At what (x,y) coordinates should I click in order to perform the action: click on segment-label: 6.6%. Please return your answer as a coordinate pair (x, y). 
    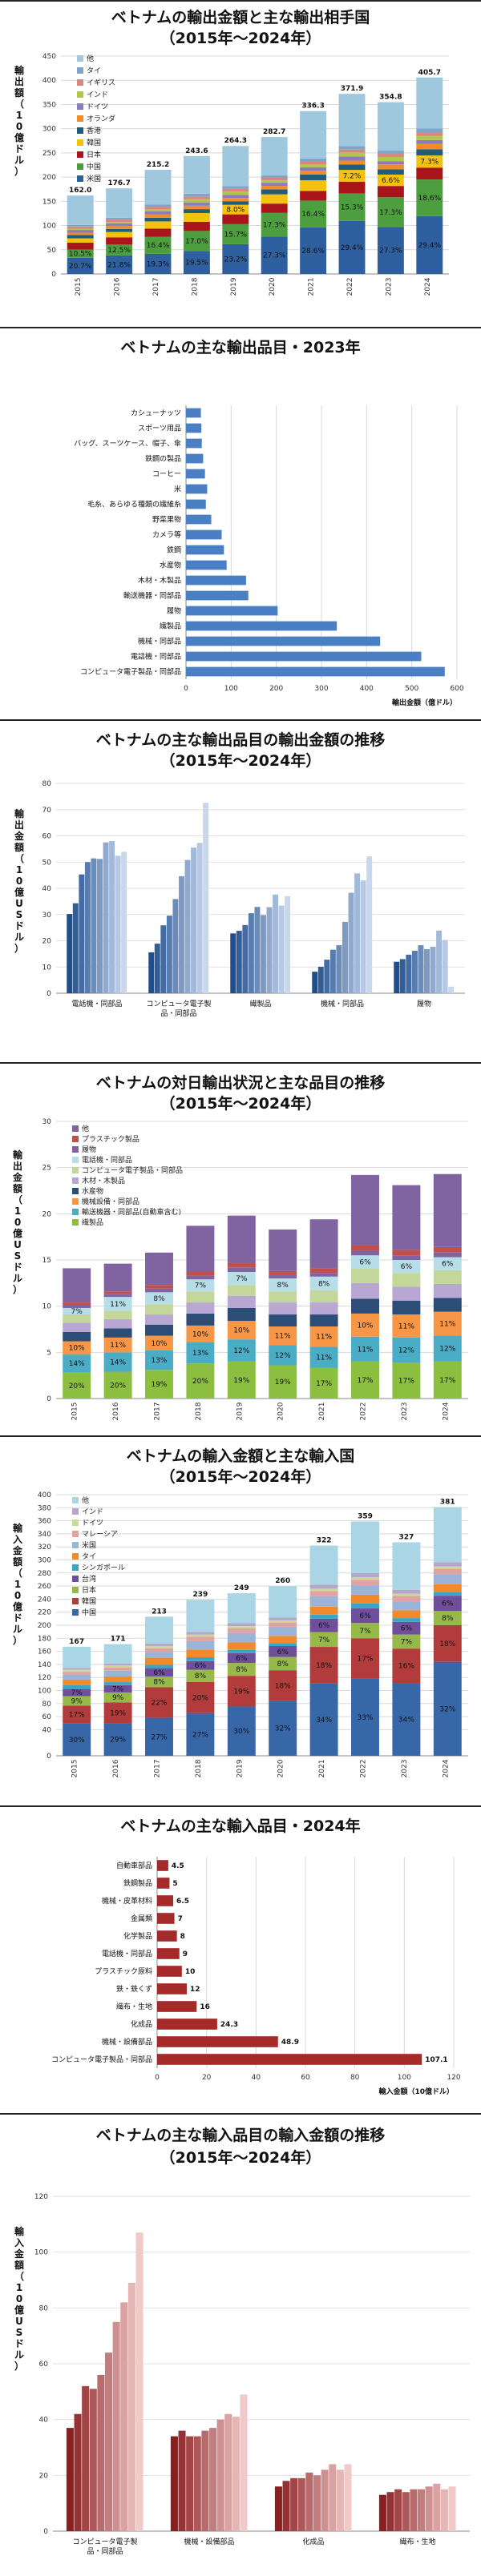
    Looking at the image, I should click on (391, 181).